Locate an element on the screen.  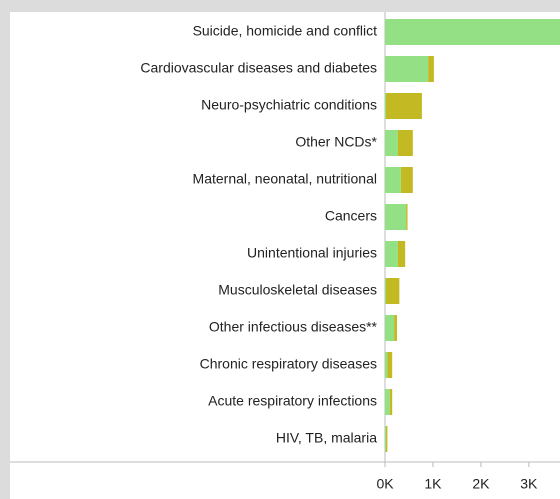
category-label: Chronic respiratory diseases is located at coordinates (288, 364).